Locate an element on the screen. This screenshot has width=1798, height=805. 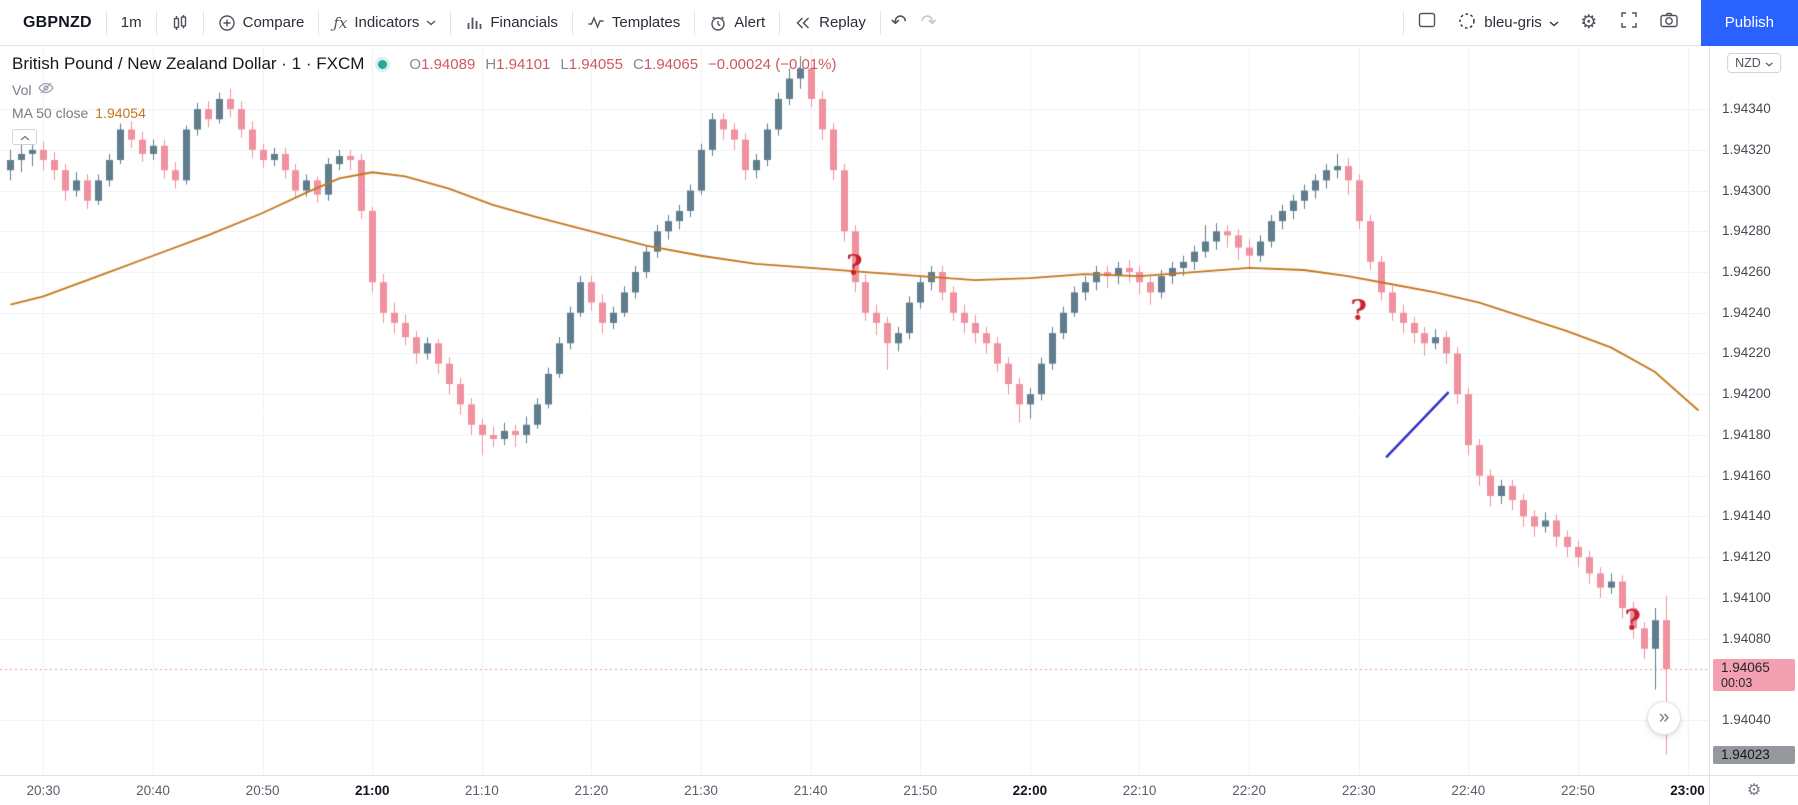
double-chevron-right-icon: » is located at coordinates (1664, 717).